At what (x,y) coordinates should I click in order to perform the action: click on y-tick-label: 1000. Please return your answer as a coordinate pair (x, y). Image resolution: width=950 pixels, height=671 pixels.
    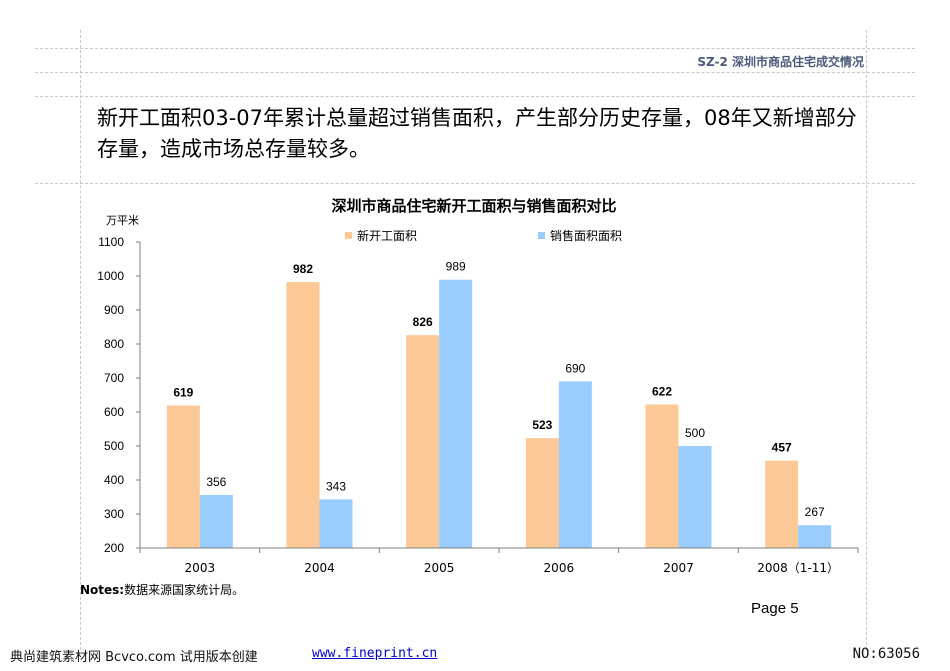
    Looking at the image, I should click on (110, 276).